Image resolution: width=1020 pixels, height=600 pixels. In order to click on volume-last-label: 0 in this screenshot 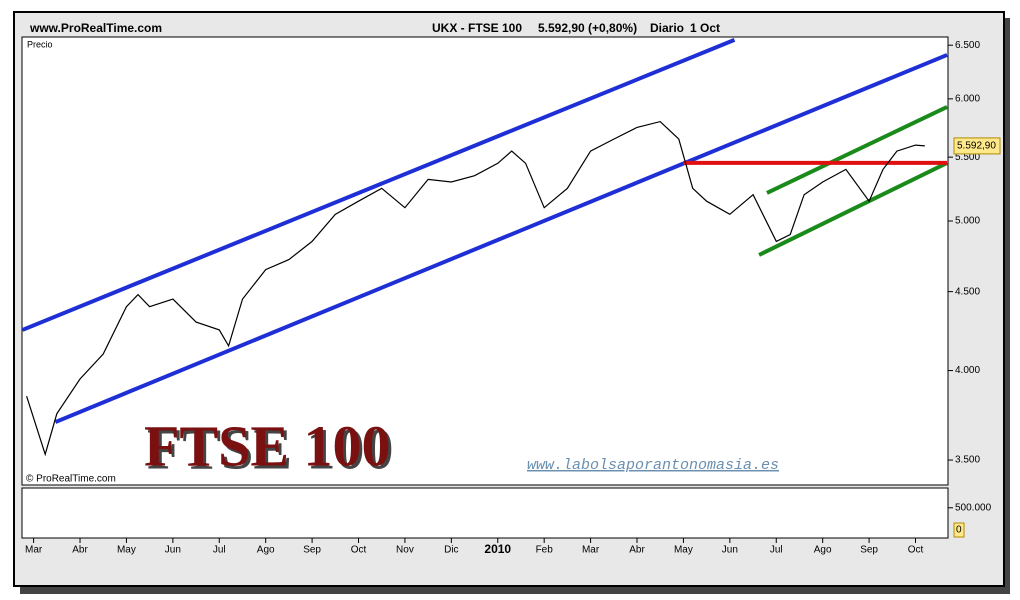, I will do `click(959, 530)`.